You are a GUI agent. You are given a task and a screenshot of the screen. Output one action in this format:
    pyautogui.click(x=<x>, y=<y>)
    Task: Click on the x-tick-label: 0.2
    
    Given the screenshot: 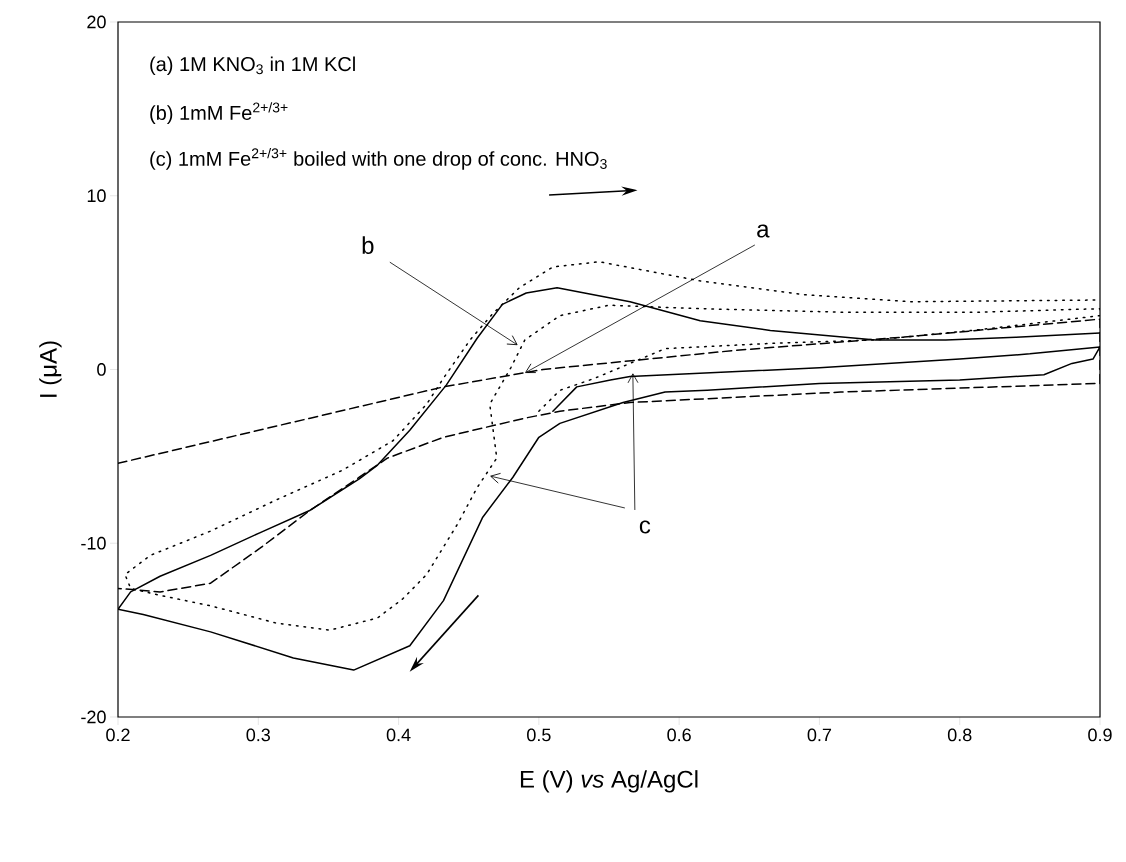 What is the action you would take?
    pyautogui.click(x=118, y=735)
    